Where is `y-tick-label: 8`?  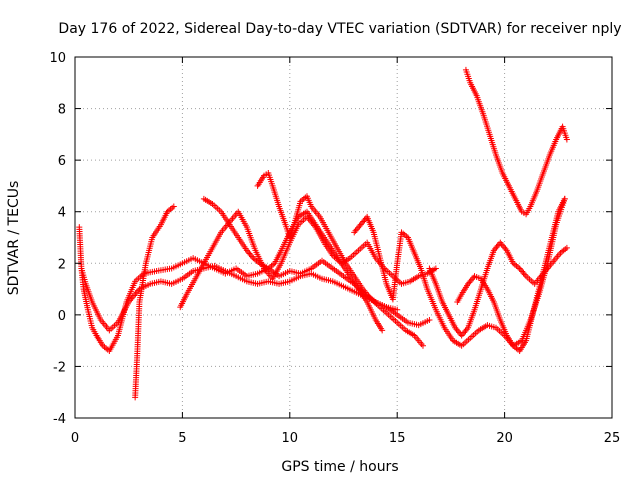
y-tick-label: 8 is located at coordinates (62, 110).